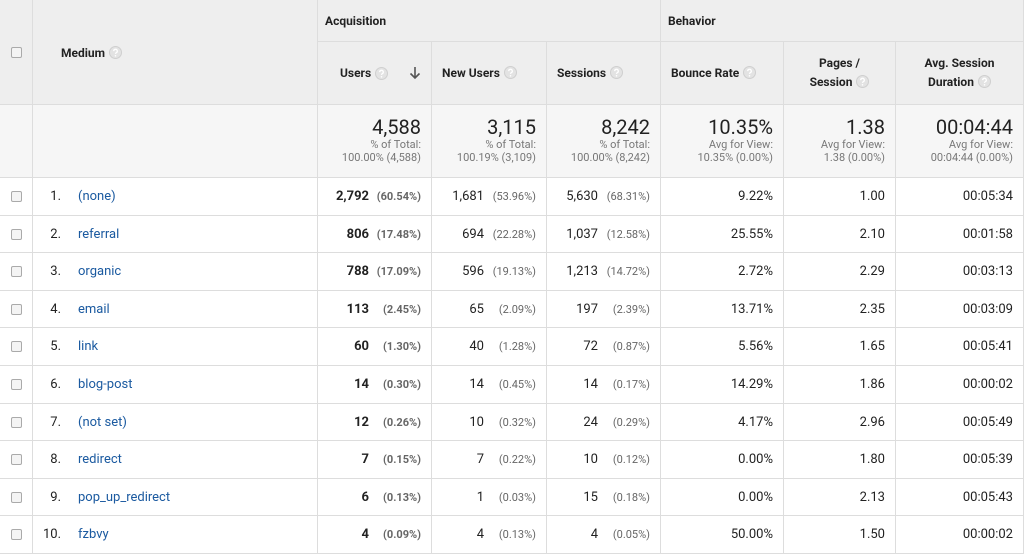 This screenshot has width=1024, height=556. What do you see at coordinates (517, 535) in the screenshot?
I see `metric-percent: (0.13%)` at bounding box center [517, 535].